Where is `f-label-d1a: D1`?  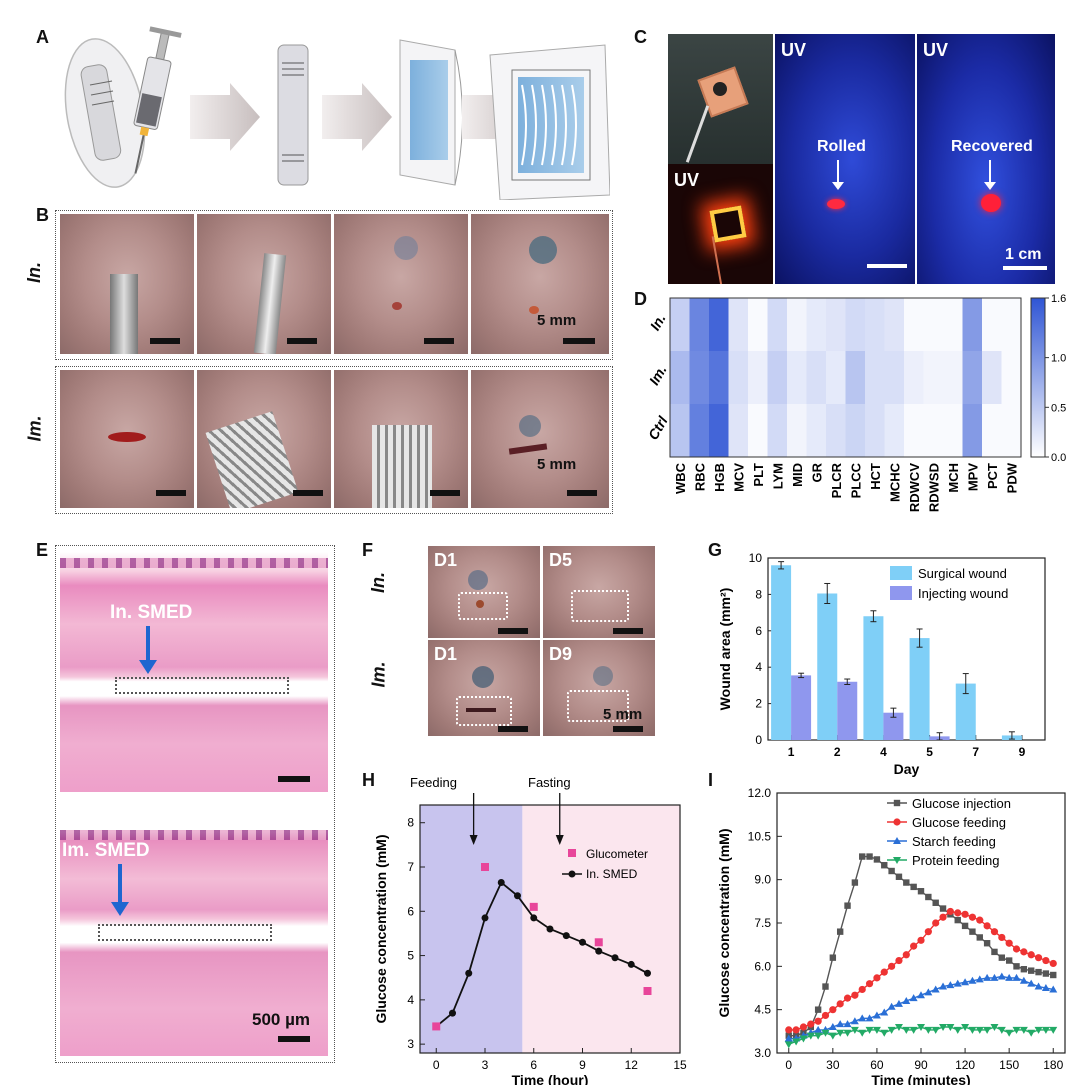
f-label-d1a: D1 is located at coordinates (446, 560).